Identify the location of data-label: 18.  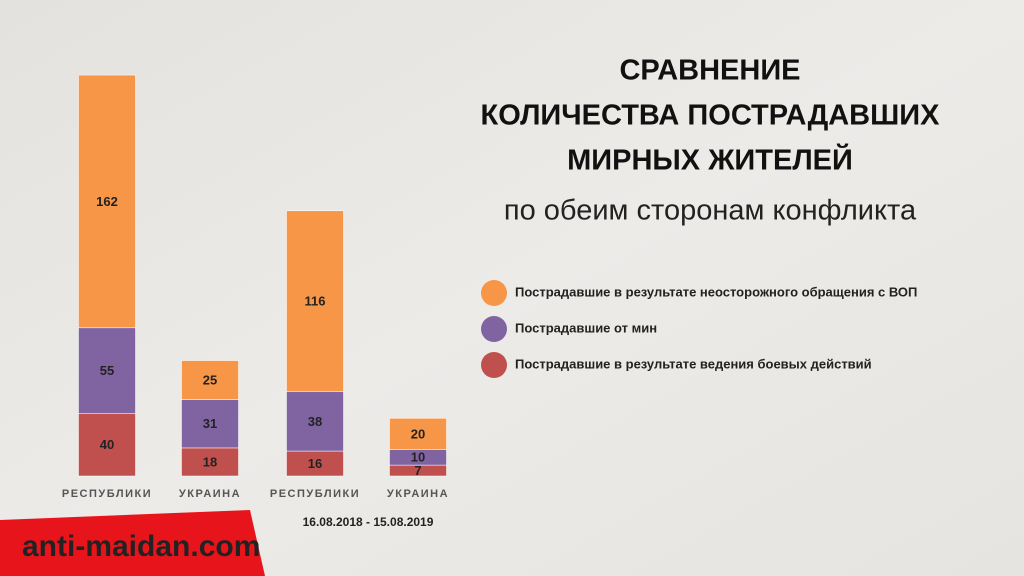
(210, 461).